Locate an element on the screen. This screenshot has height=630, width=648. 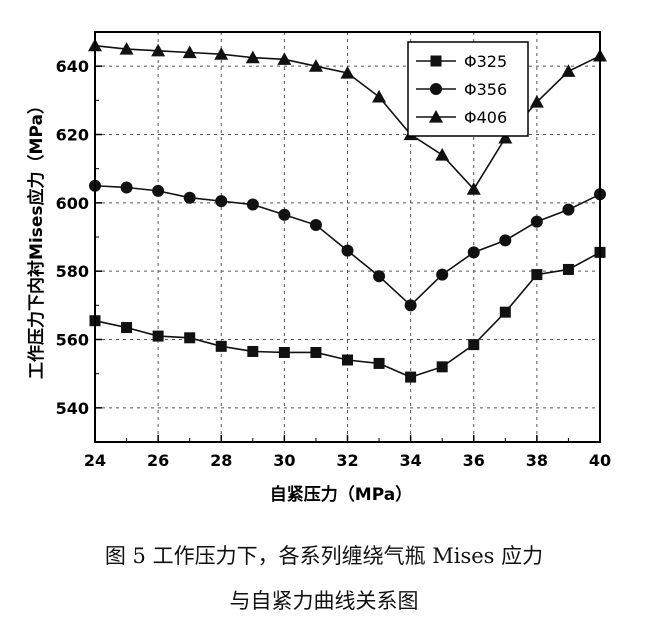
y-tick-label: 560 is located at coordinates (72, 340).